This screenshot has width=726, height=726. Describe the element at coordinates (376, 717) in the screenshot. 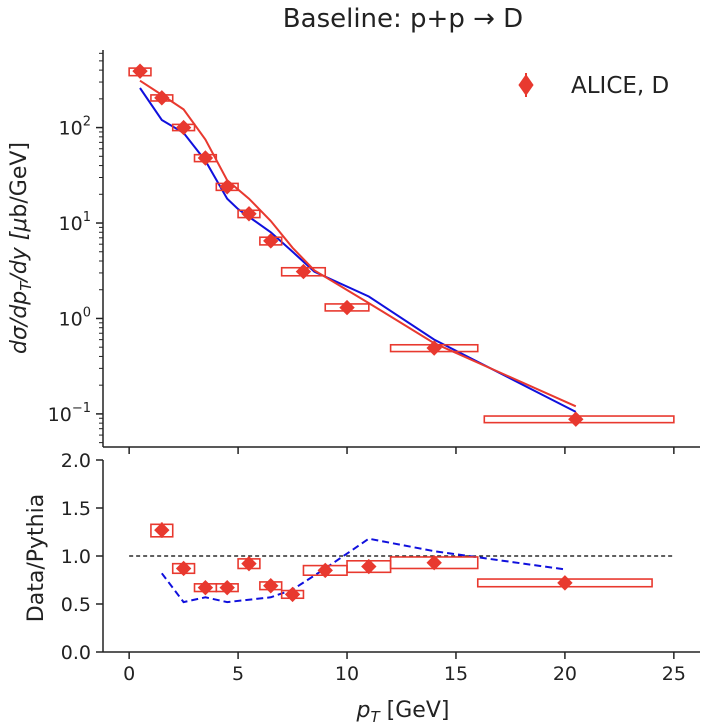

I see `xlabel-sub: T` at that location.